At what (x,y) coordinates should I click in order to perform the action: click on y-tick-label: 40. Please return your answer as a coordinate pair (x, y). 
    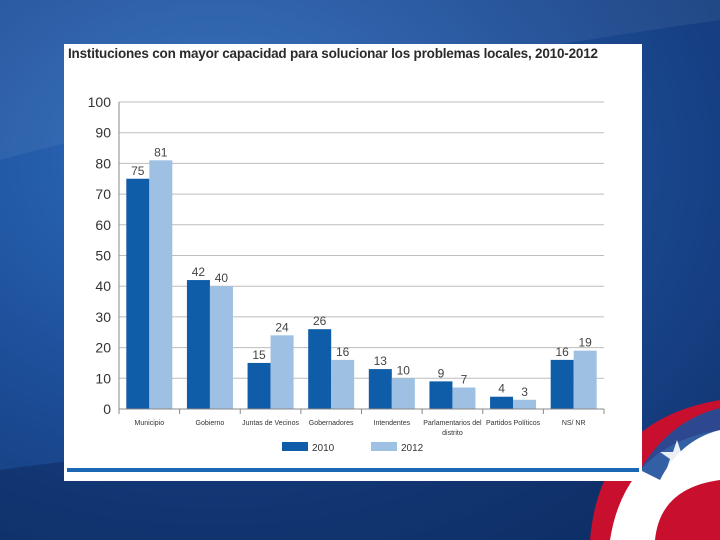
    Looking at the image, I should click on (103, 286).